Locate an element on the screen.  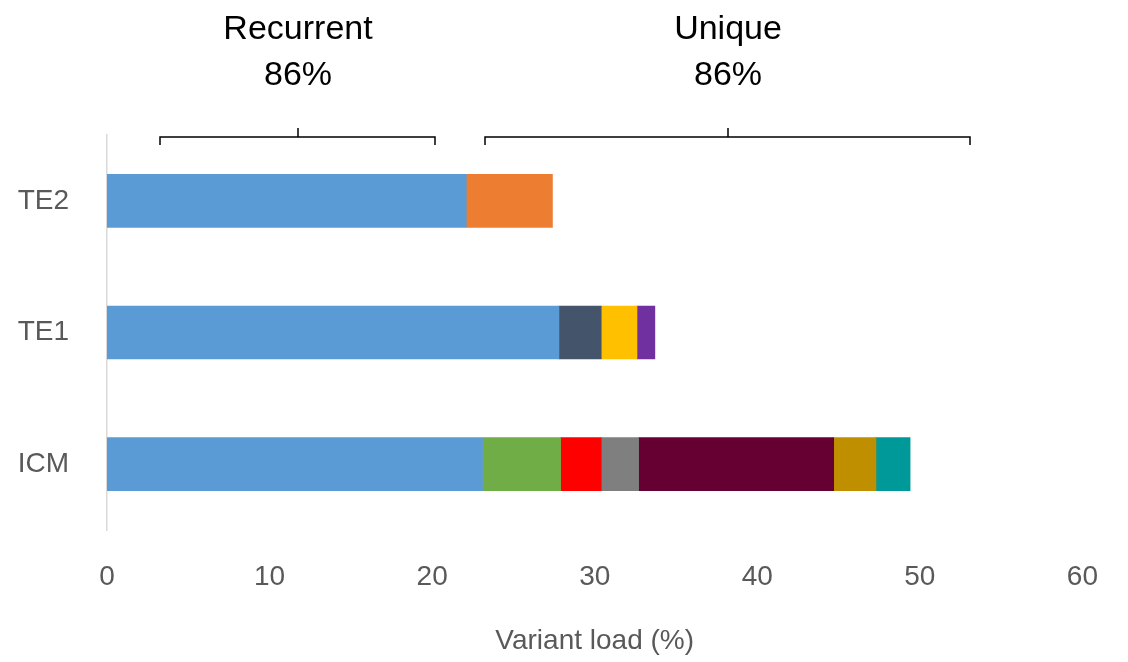
x-tick-label: 0 is located at coordinates (107, 575).